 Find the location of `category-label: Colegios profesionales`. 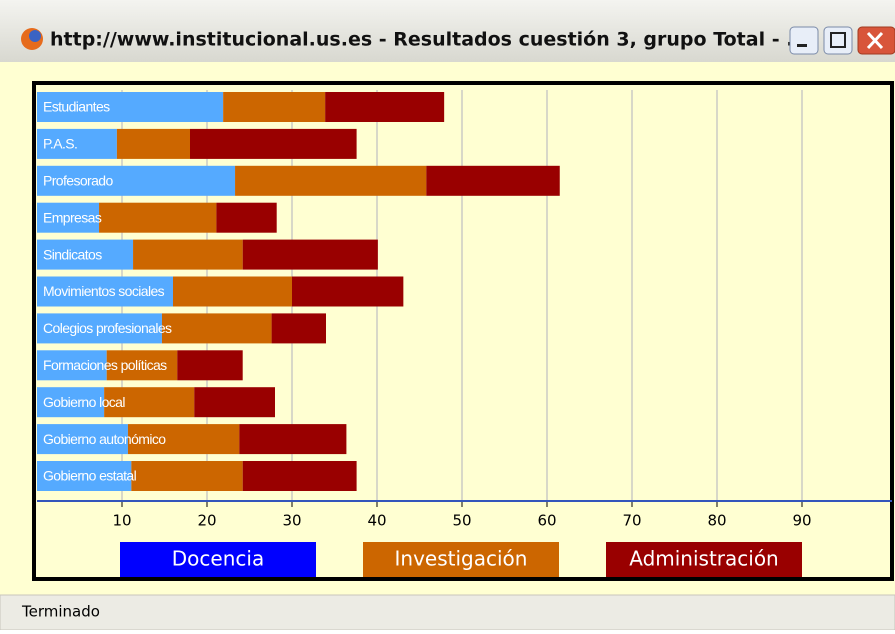

category-label: Colegios profesionales is located at coordinates (107, 328).